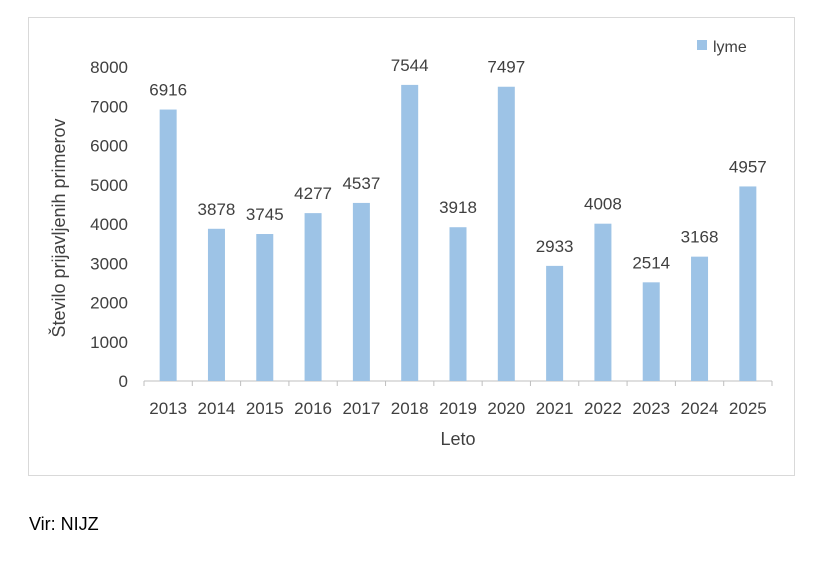 Image resolution: width=829 pixels, height=574 pixels. Describe the element at coordinates (410, 65) in the screenshot. I see `data-label: 7544` at that location.